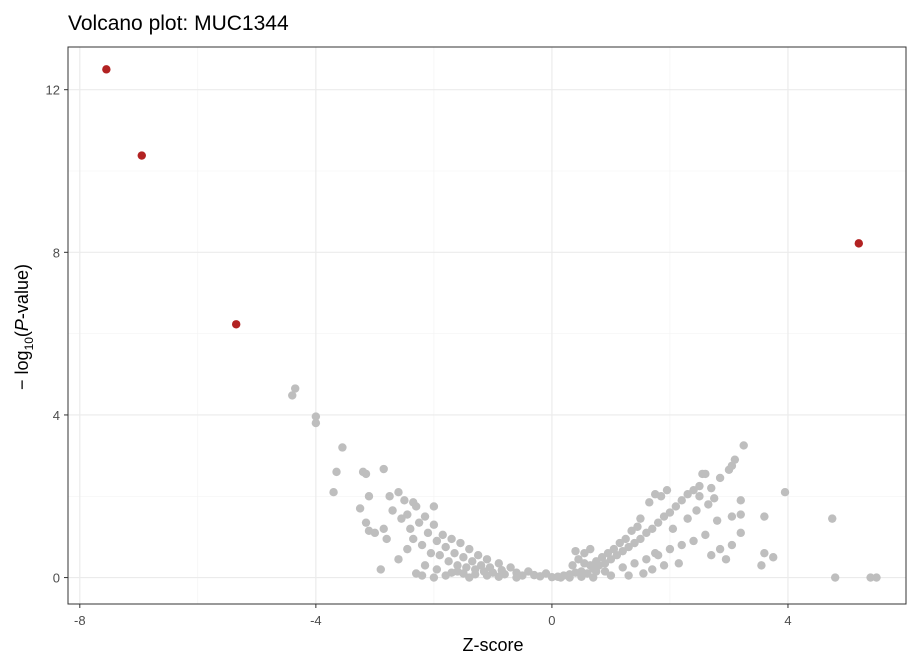  What do you see at coordinates (316, 620) in the screenshot?
I see `x-tick-label: -4` at bounding box center [316, 620].